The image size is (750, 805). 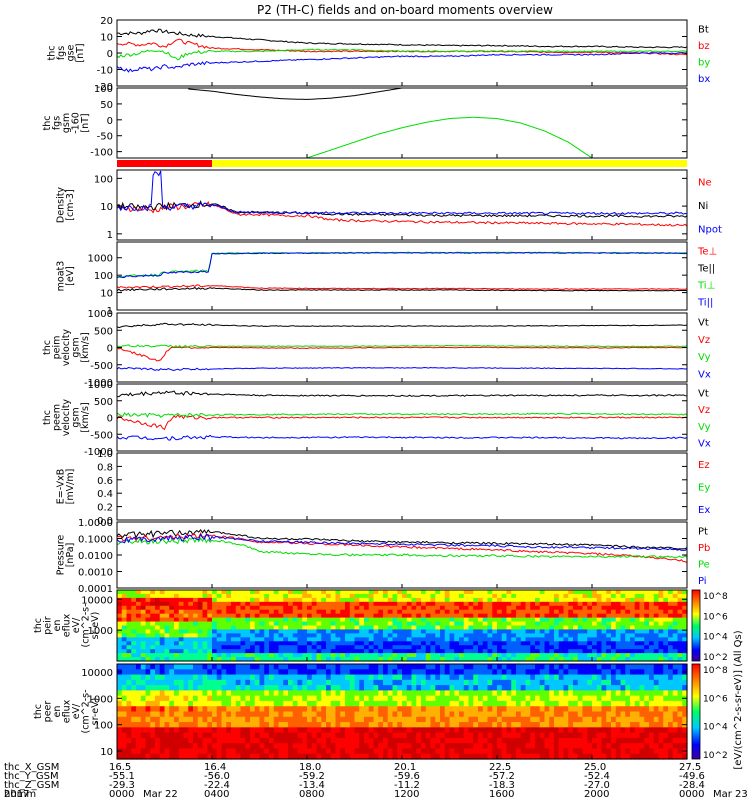 What do you see at coordinates (691, 794) in the screenshot?
I see `x-column-value: 0000` at bounding box center [691, 794].